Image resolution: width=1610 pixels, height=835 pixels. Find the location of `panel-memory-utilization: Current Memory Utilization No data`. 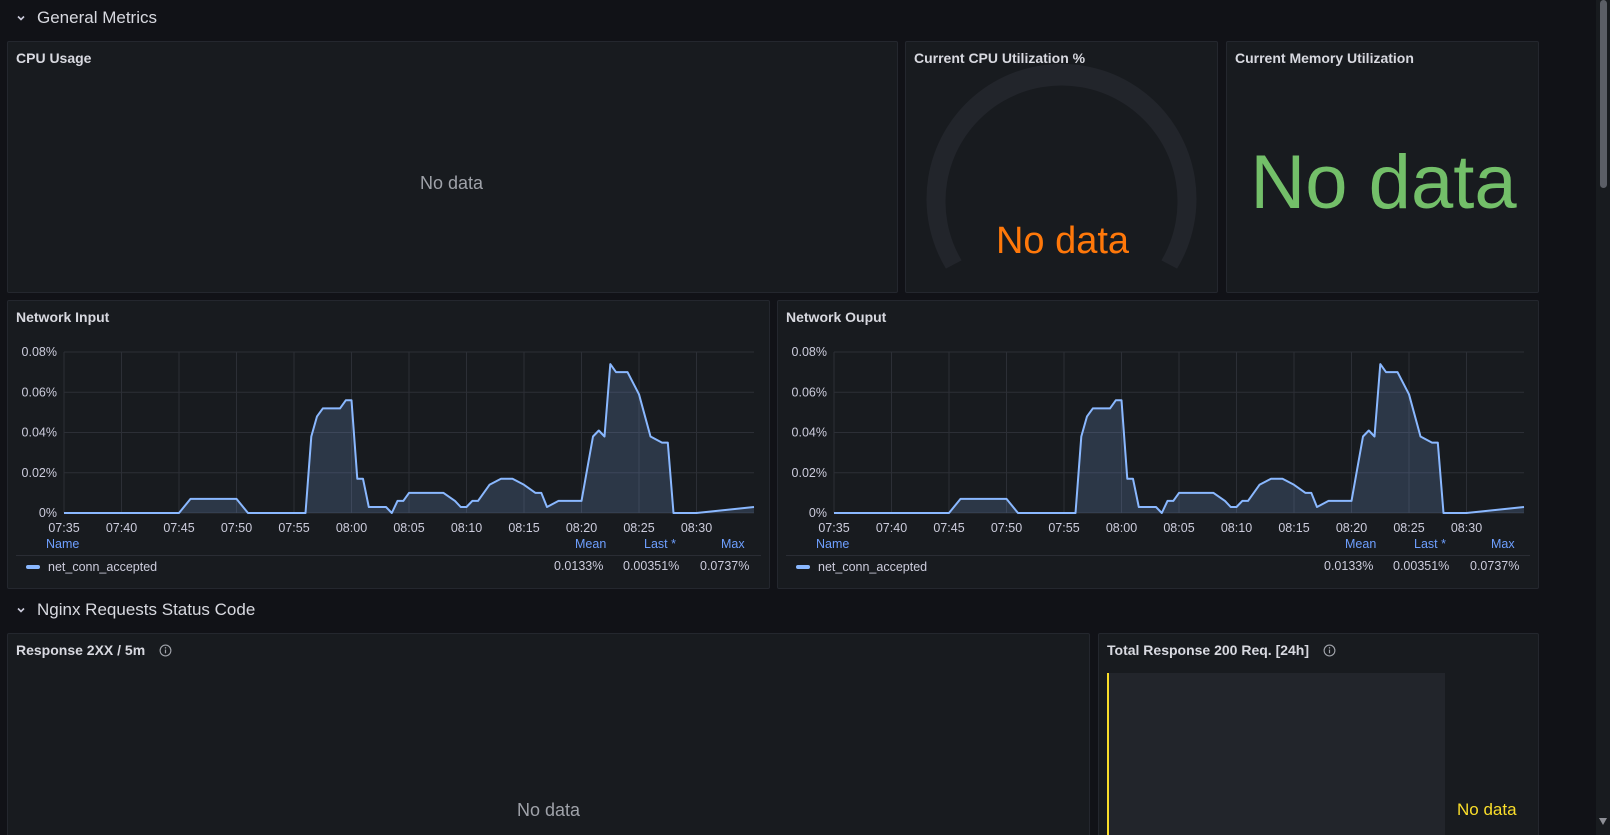

panel-memory-utilization: Current Memory Utilization No data is located at coordinates (1382, 167).